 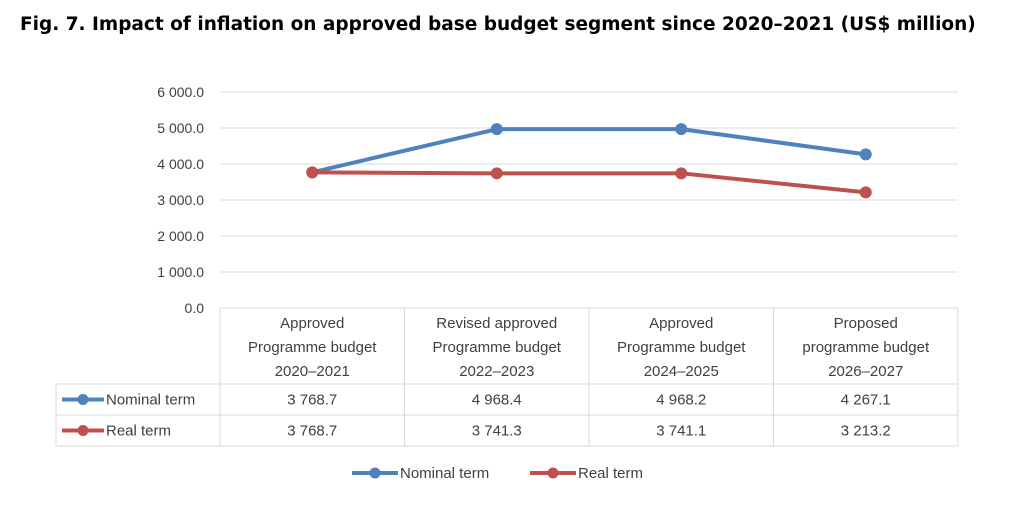 What do you see at coordinates (681, 431) in the screenshot?
I see `table-value: 3 741.1` at bounding box center [681, 431].